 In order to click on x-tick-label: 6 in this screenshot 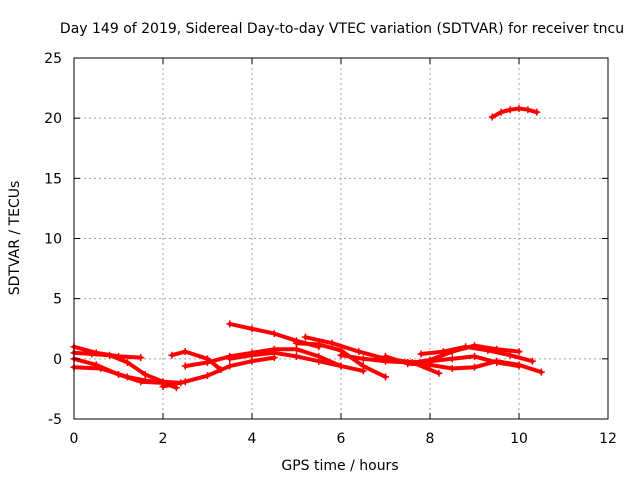, I will do `click(341, 439)`.